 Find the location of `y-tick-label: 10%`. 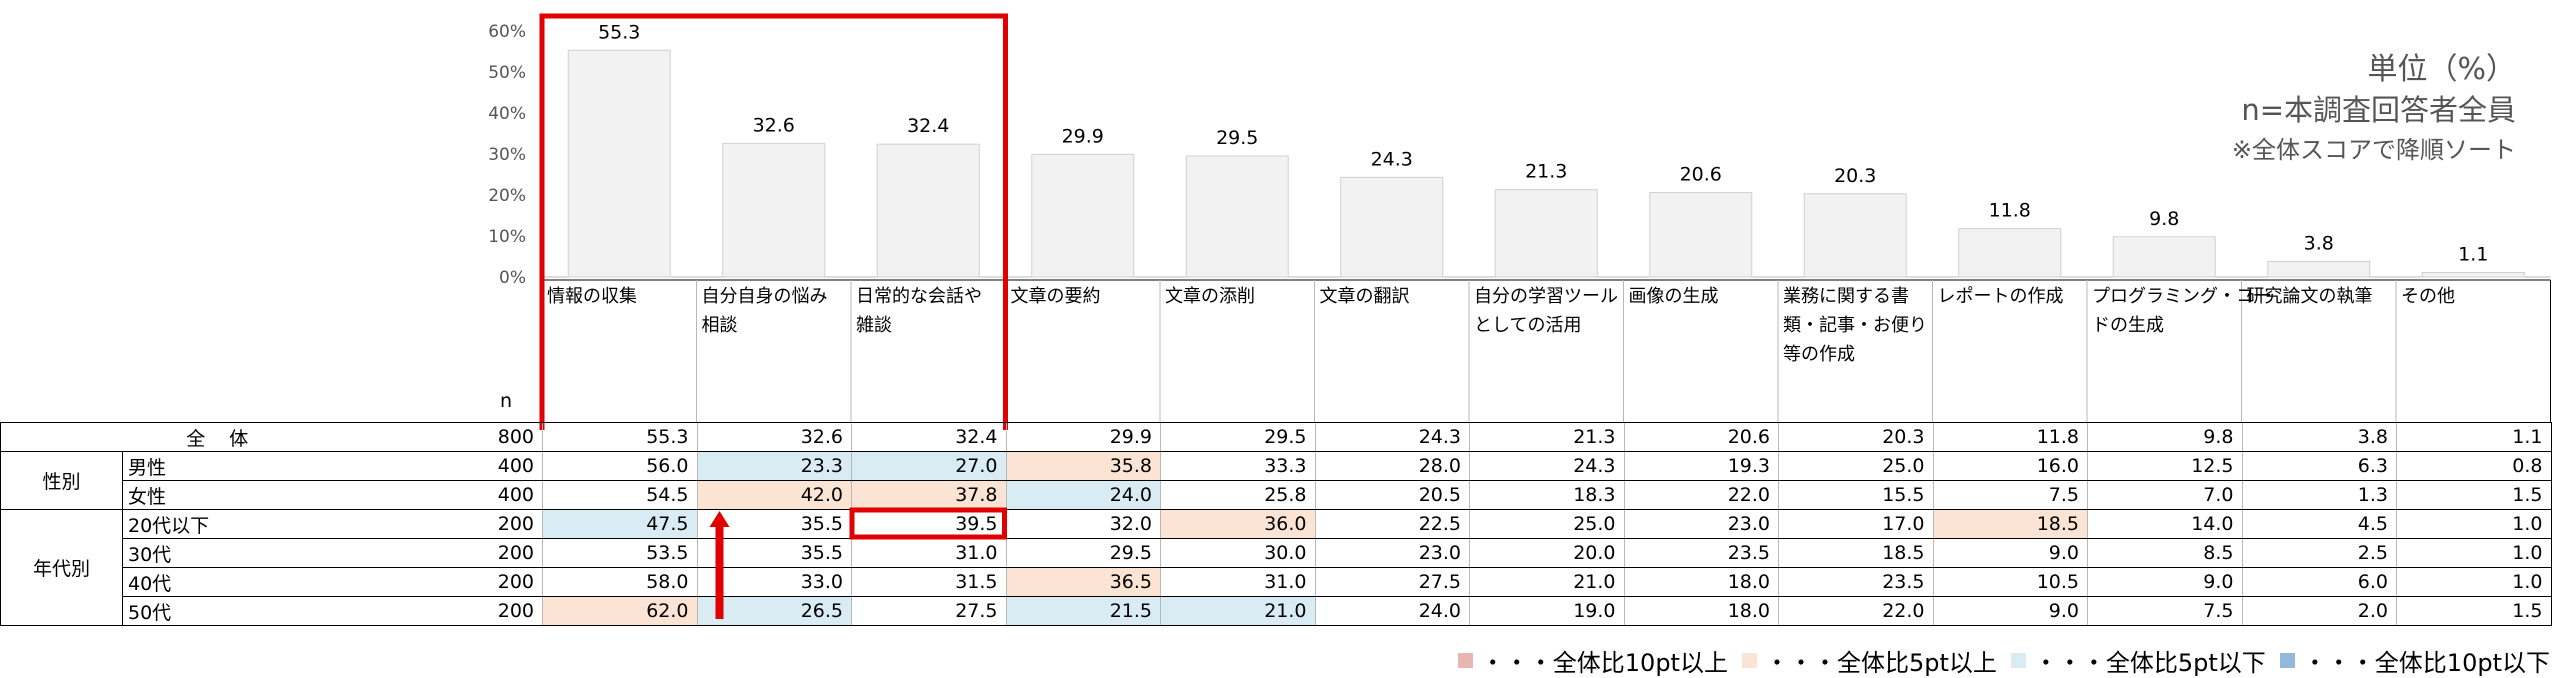

y-tick-label: 10% is located at coordinates (507, 237).